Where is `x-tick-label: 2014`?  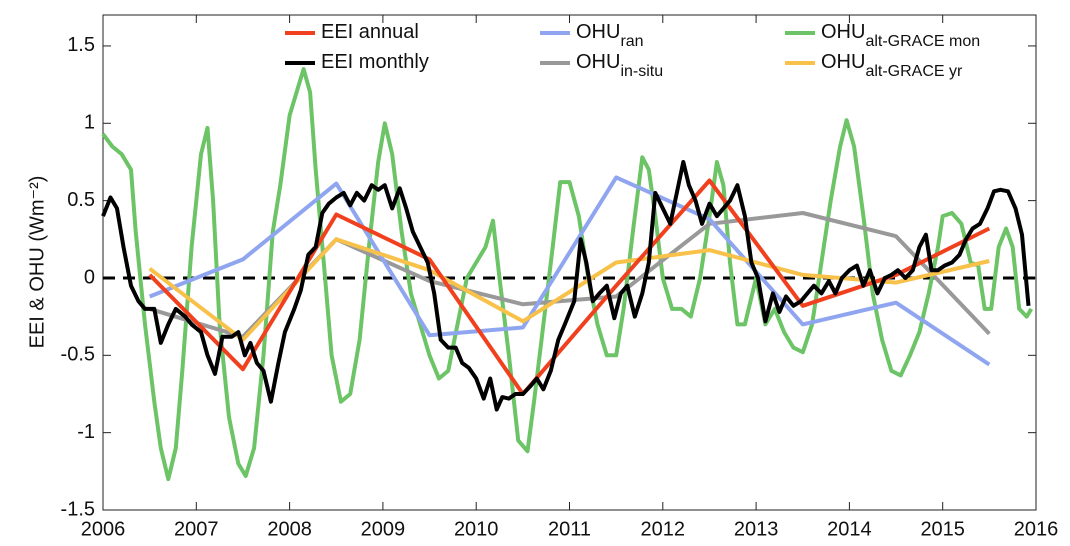 x-tick-label: 2014 is located at coordinates (849, 529).